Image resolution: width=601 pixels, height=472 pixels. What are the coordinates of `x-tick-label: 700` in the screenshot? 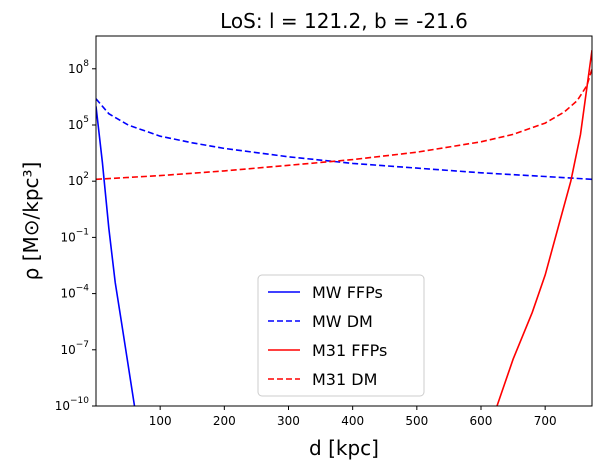 It's located at (545, 421).